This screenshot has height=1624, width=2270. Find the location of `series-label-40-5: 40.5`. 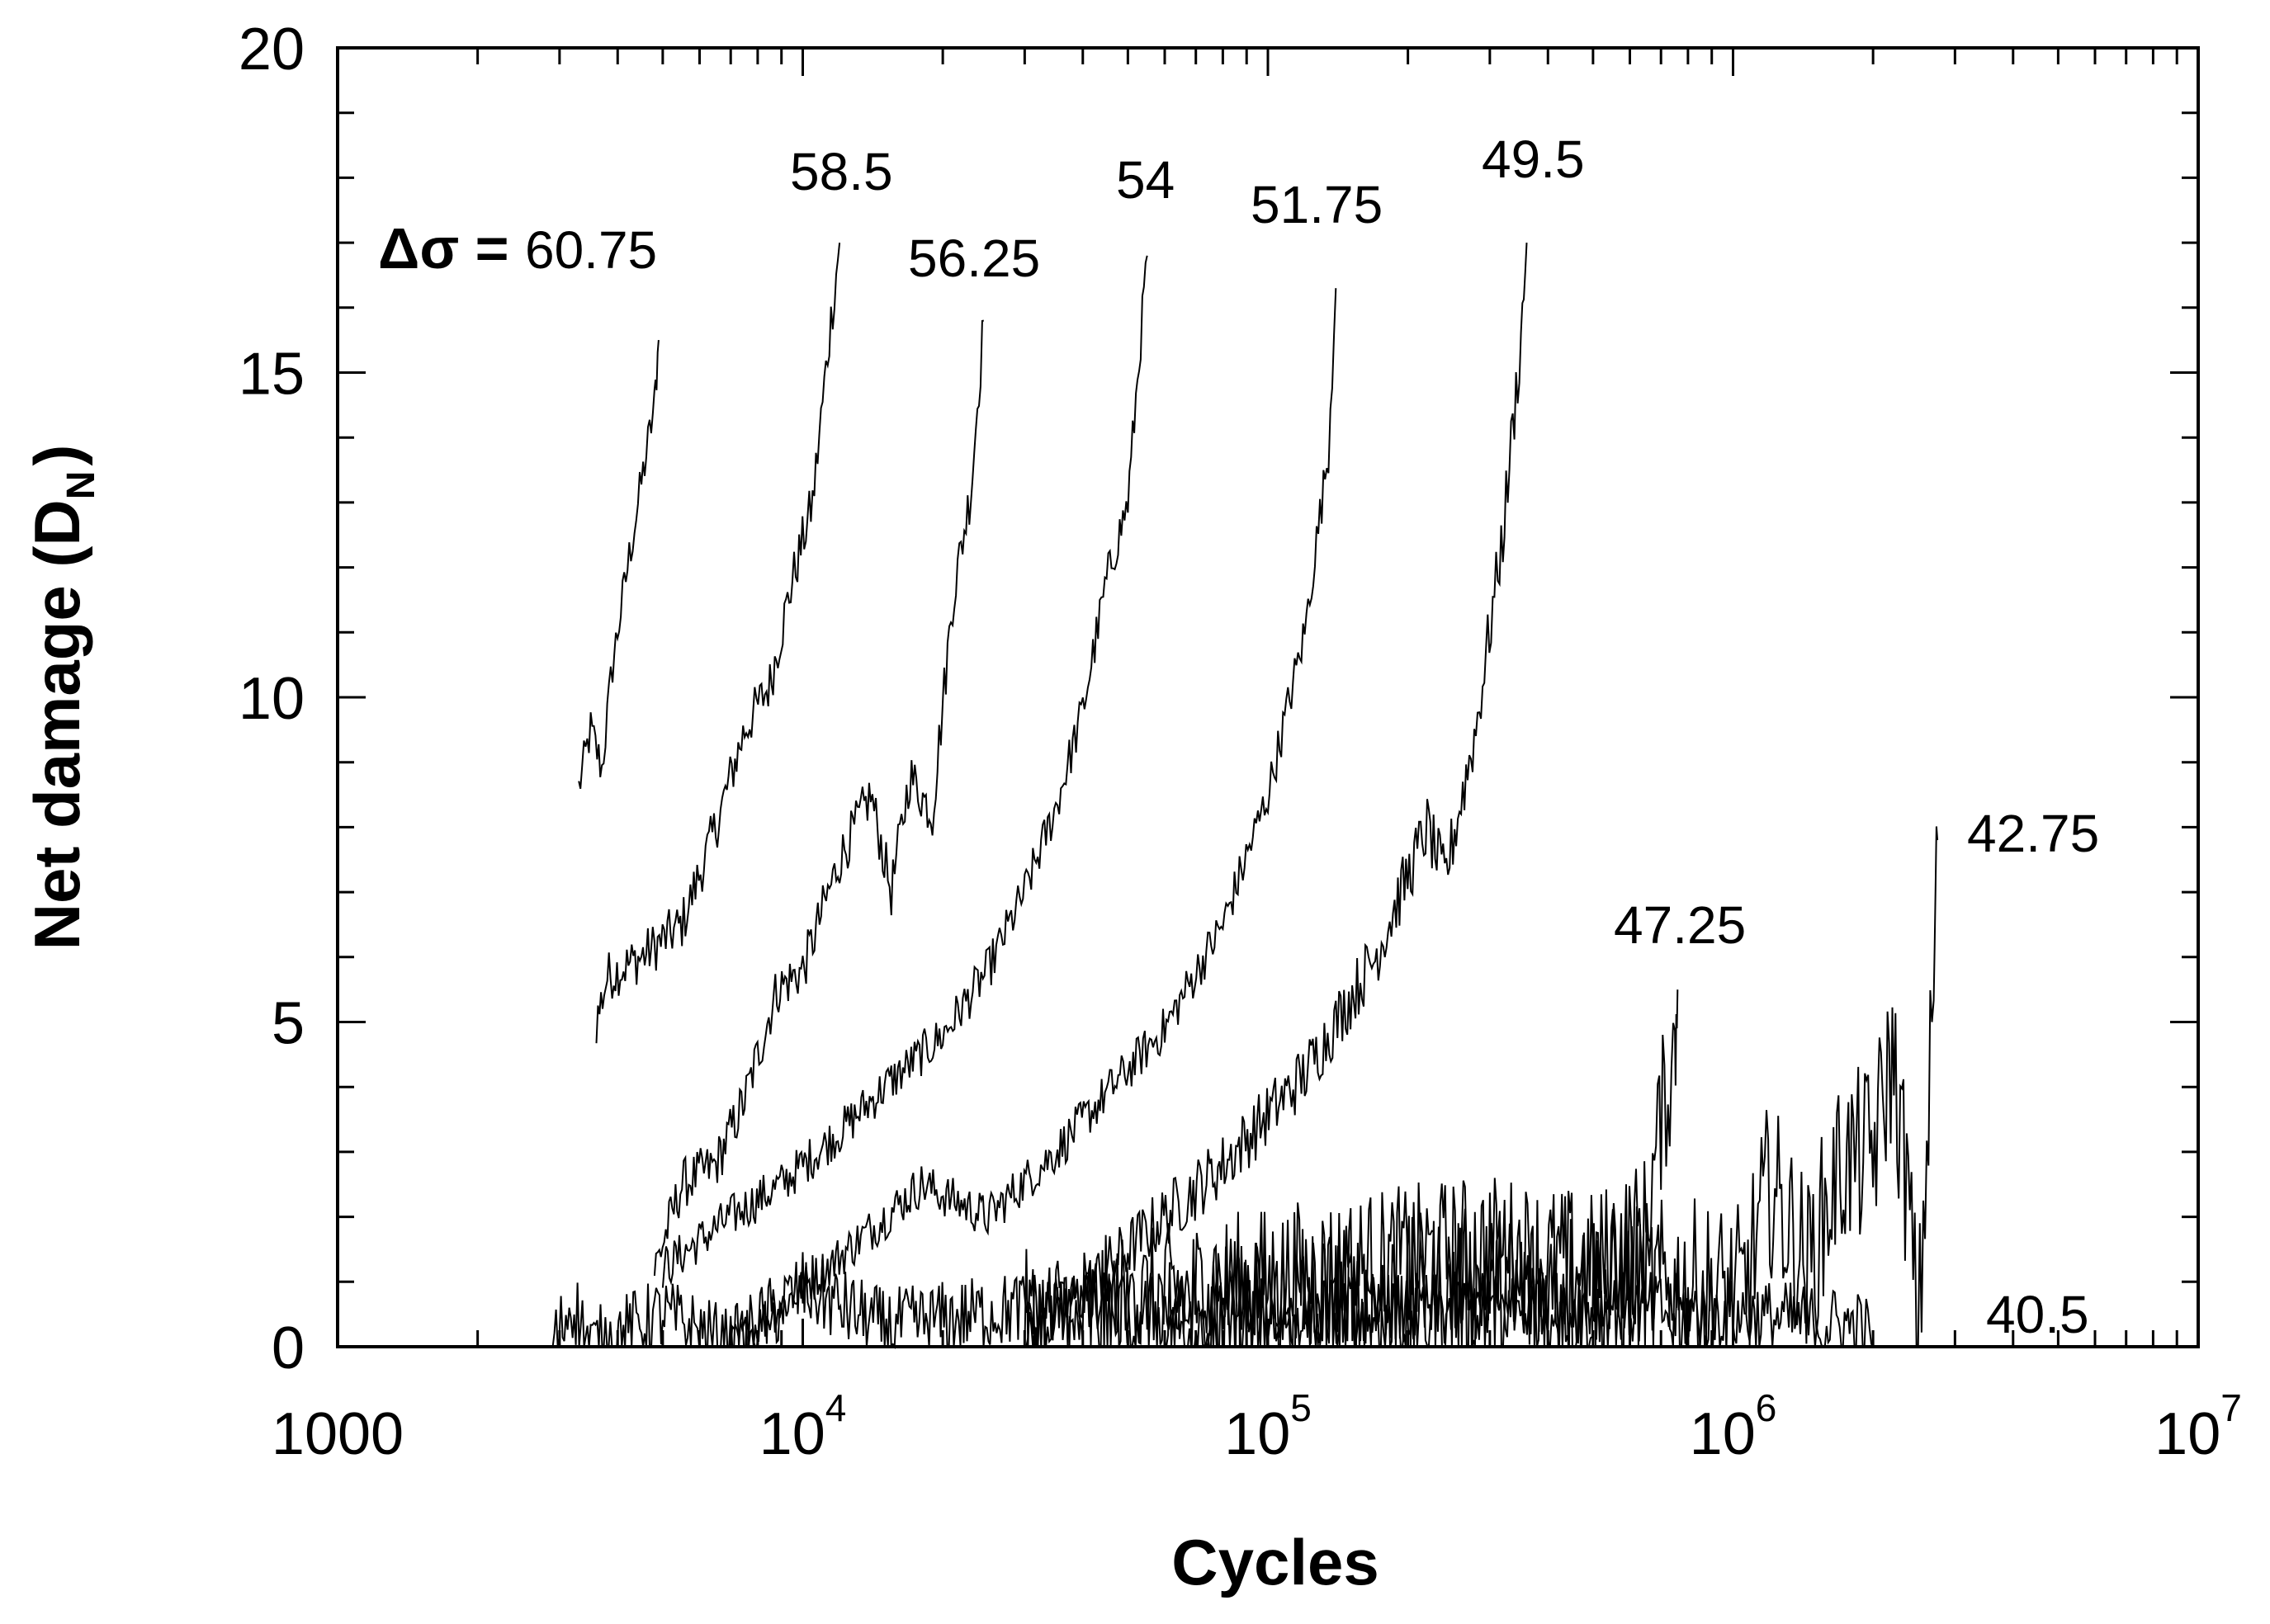

series-label-40-5: 40.5 is located at coordinates (2038, 1314).